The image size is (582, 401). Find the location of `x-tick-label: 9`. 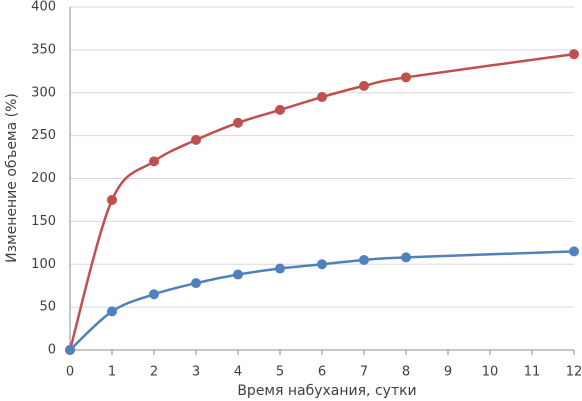

x-tick-label: 9 is located at coordinates (448, 372).